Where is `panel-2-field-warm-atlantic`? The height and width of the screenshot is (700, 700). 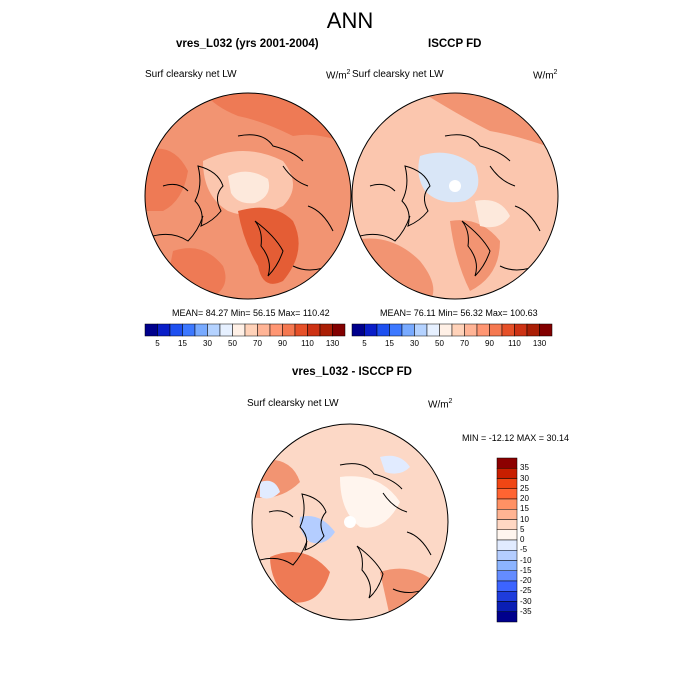
panel-2-field-warm-atlantic is located at coordinates (475, 255).